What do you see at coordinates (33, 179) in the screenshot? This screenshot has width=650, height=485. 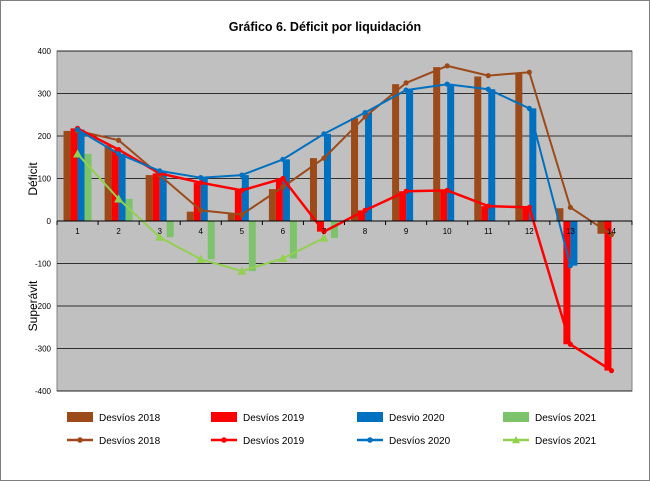 I see `y-axis-label-top: Déficit` at bounding box center [33, 179].